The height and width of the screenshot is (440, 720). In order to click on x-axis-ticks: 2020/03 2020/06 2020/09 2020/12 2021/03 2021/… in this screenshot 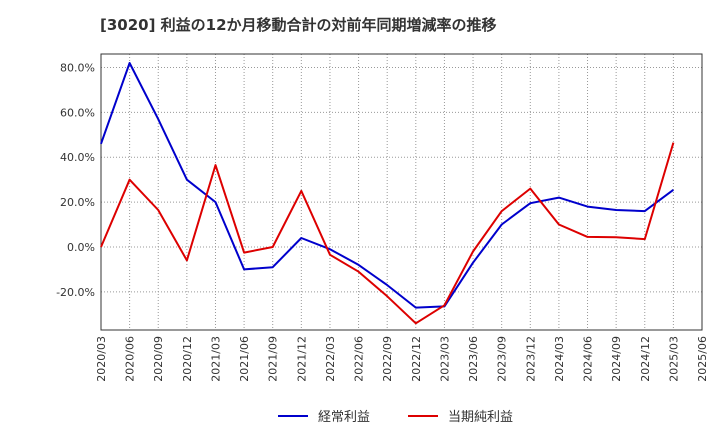, I will do `click(402, 359)`.